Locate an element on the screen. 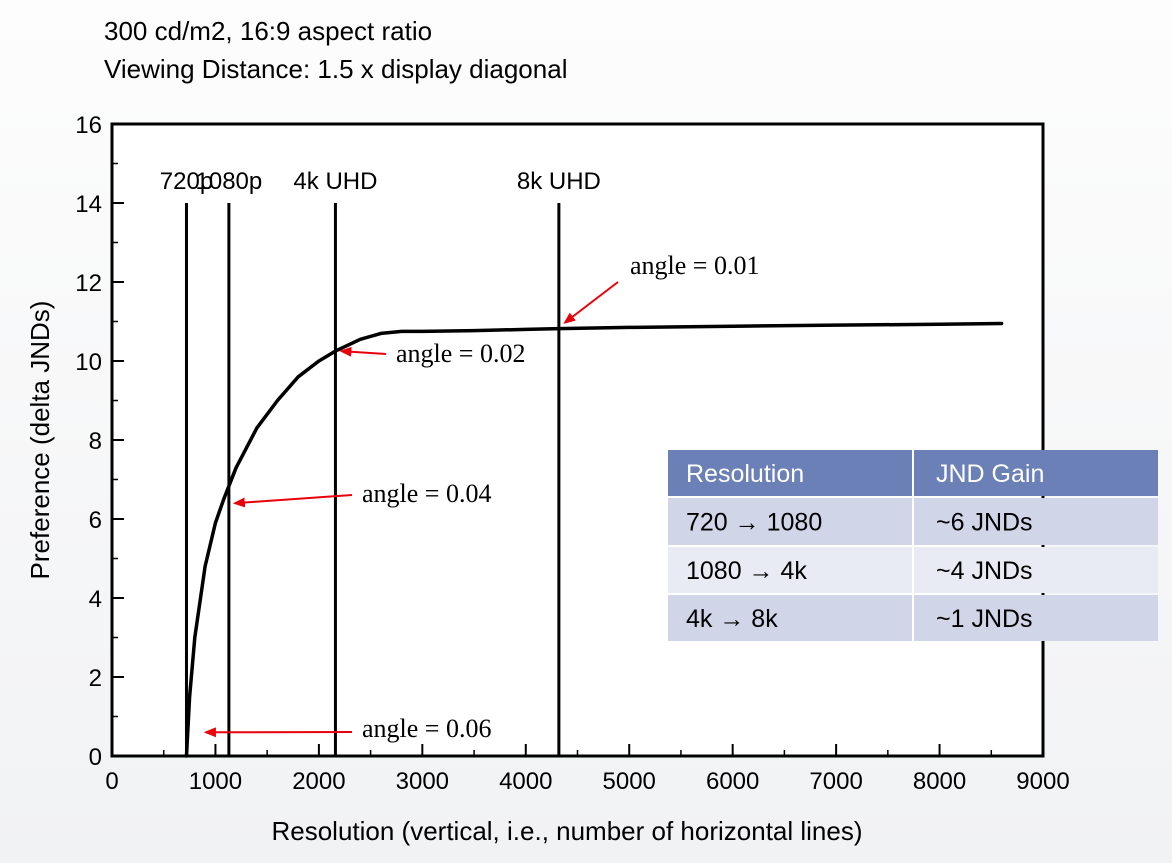 The height and width of the screenshot is (863, 1172). x-tick-label: 7000 is located at coordinates (835, 781).